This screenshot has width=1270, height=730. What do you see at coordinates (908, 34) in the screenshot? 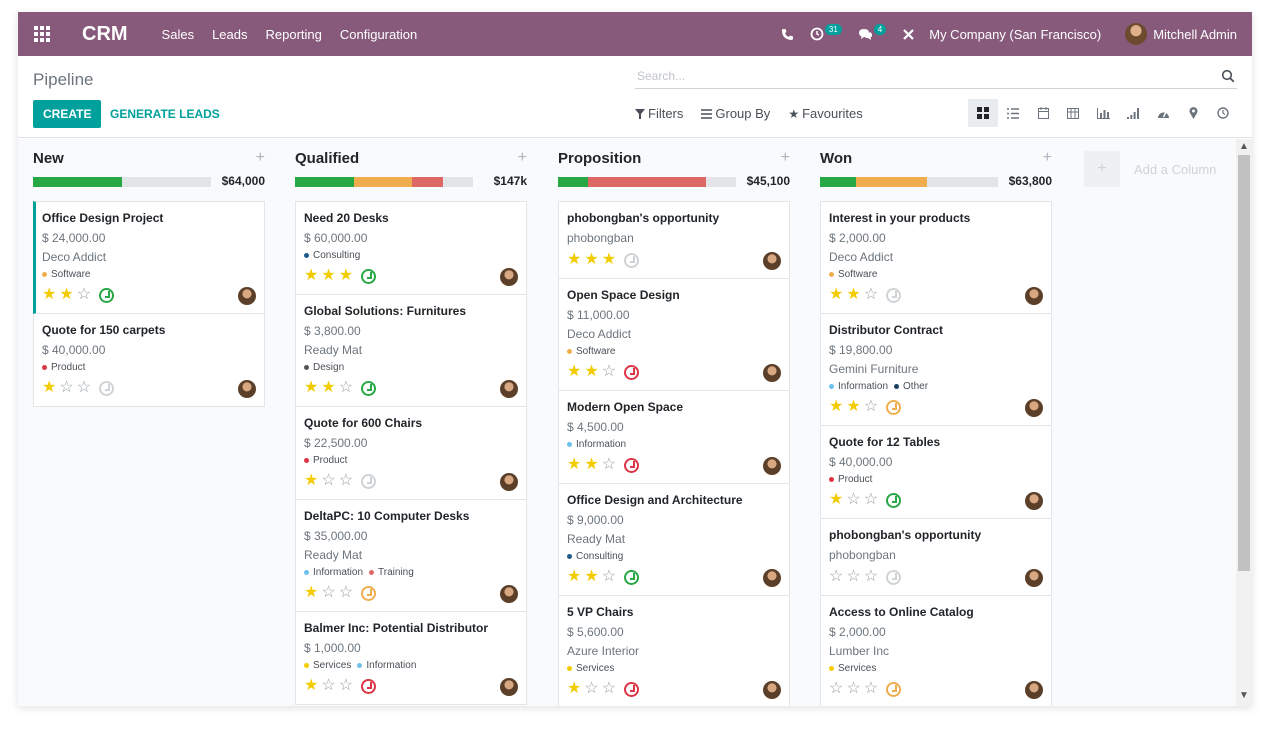
I see `debug-icon` at bounding box center [908, 34].